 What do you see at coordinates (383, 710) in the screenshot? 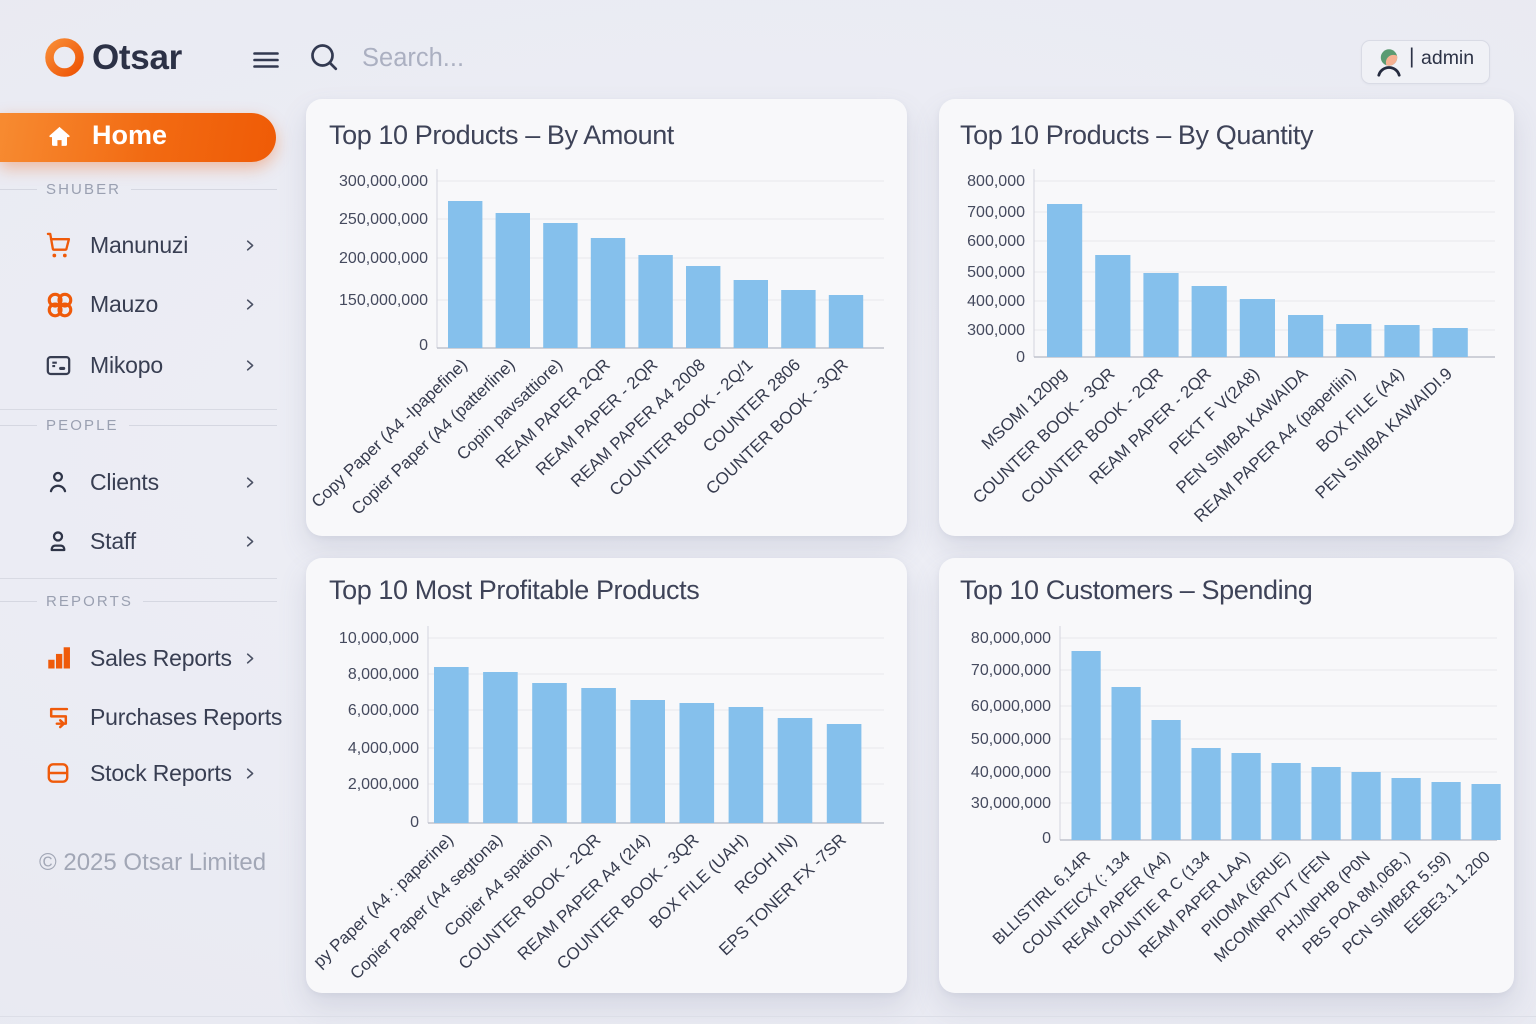
I see `svg-text: 6,000,000` at bounding box center [383, 710].